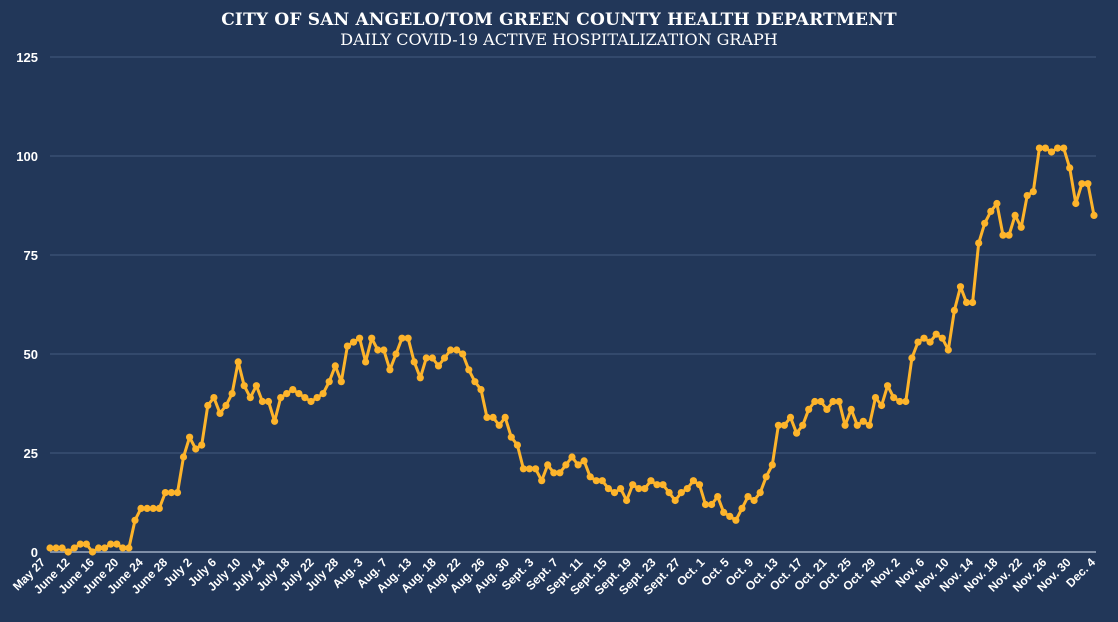  What do you see at coordinates (31, 354) in the screenshot?
I see `y-tick-label: 50` at bounding box center [31, 354].